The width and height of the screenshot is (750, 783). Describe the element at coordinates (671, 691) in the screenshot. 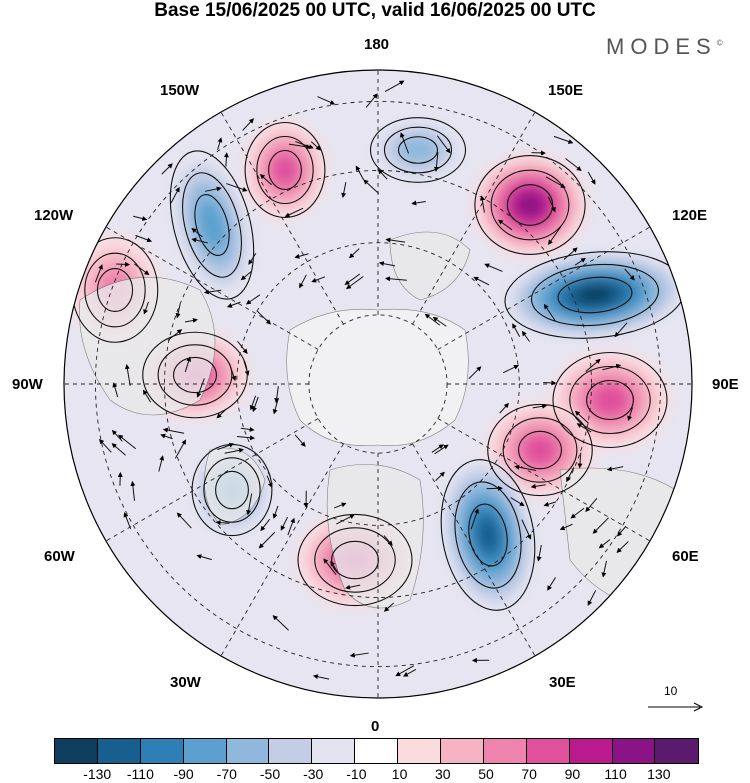

I see `reference-vector-label: 10` at that location.